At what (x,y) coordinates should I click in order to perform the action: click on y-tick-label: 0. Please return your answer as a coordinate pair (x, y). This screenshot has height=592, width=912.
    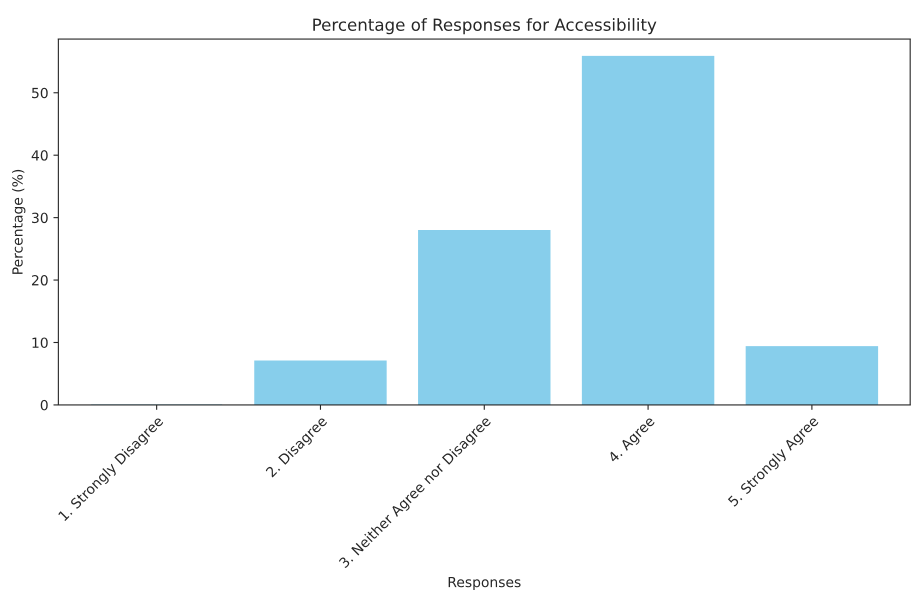
    Looking at the image, I should click on (44, 405).